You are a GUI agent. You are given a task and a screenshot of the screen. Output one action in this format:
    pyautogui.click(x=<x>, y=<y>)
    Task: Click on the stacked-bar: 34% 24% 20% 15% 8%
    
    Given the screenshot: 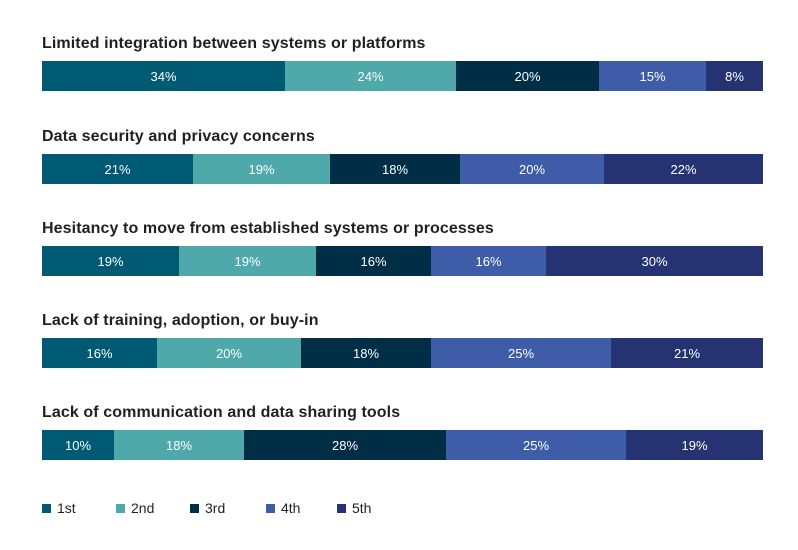 What is the action you would take?
    pyautogui.click(x=402, y=76)
    